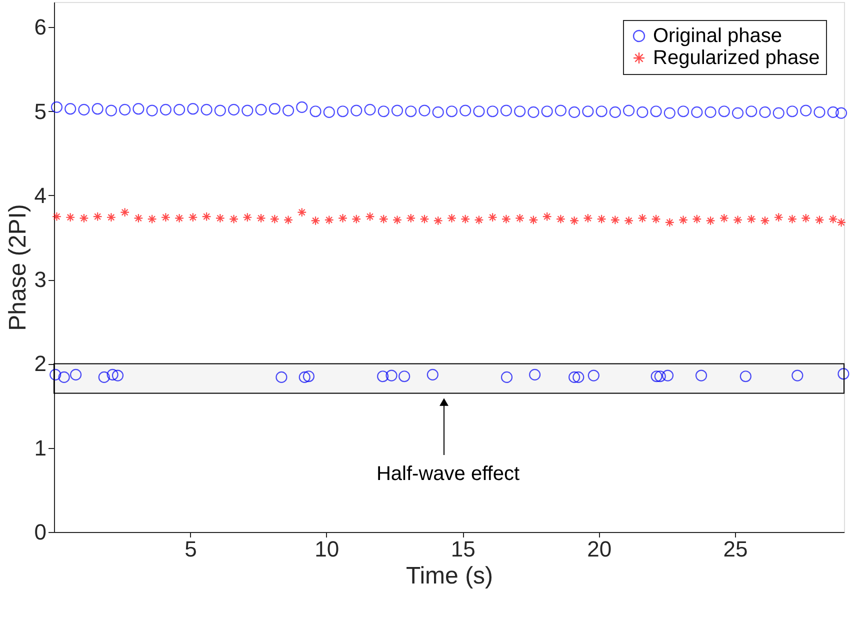 The image size is (867, 633). I want to click on y-axis-title: Phase (2PI), so click(18, 267).